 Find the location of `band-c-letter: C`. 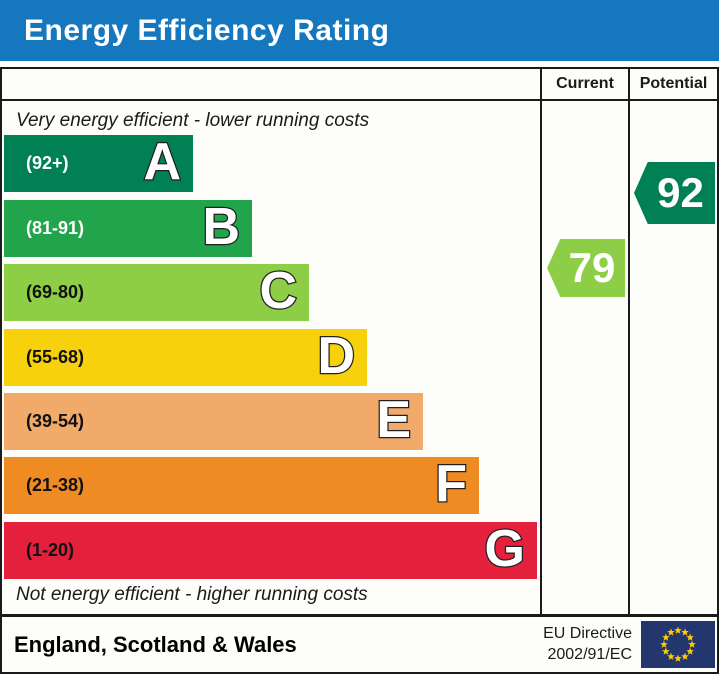

band-c-letter: C is located at coordinates (278, 290).